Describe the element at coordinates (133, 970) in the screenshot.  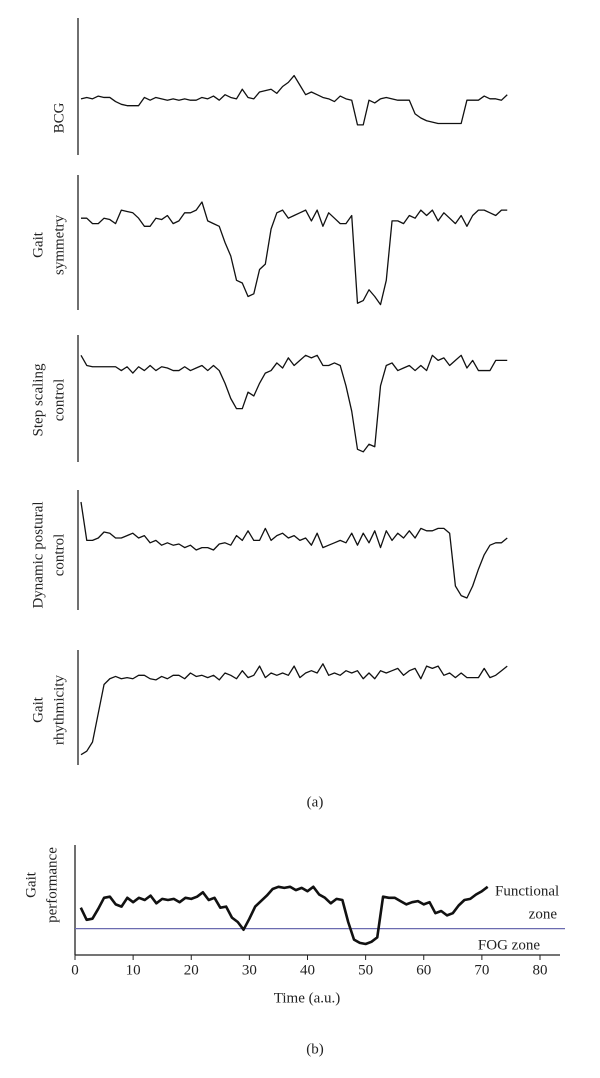
I see `x-tick-label: 10` at that location.